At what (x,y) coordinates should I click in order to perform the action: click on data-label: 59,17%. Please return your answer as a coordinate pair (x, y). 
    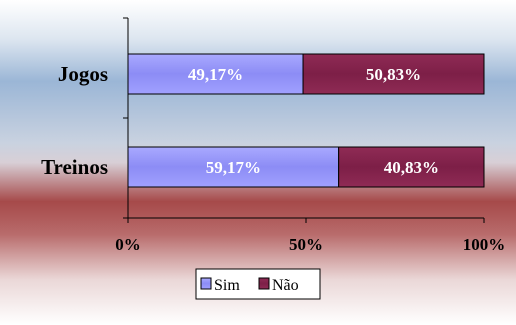
    Looking at the image, I should click on (233, 167).